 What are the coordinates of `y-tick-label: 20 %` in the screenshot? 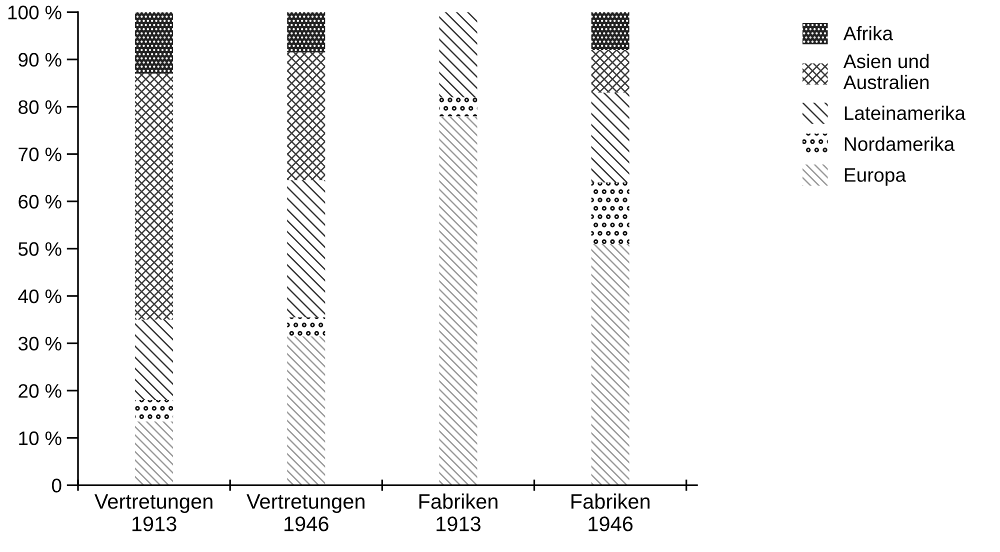 It's located at (40, 391).